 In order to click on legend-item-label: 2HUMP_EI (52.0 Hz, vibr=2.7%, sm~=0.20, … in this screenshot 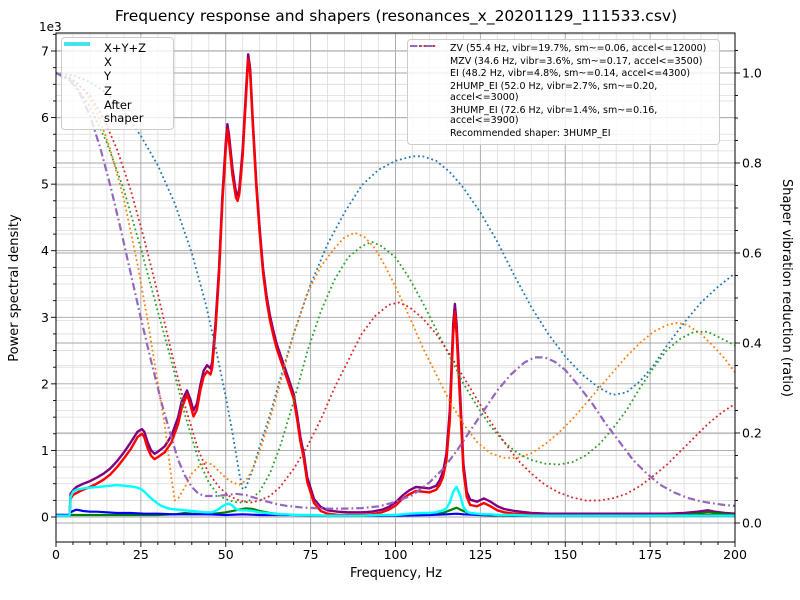, I will do `click(554, 91)`.